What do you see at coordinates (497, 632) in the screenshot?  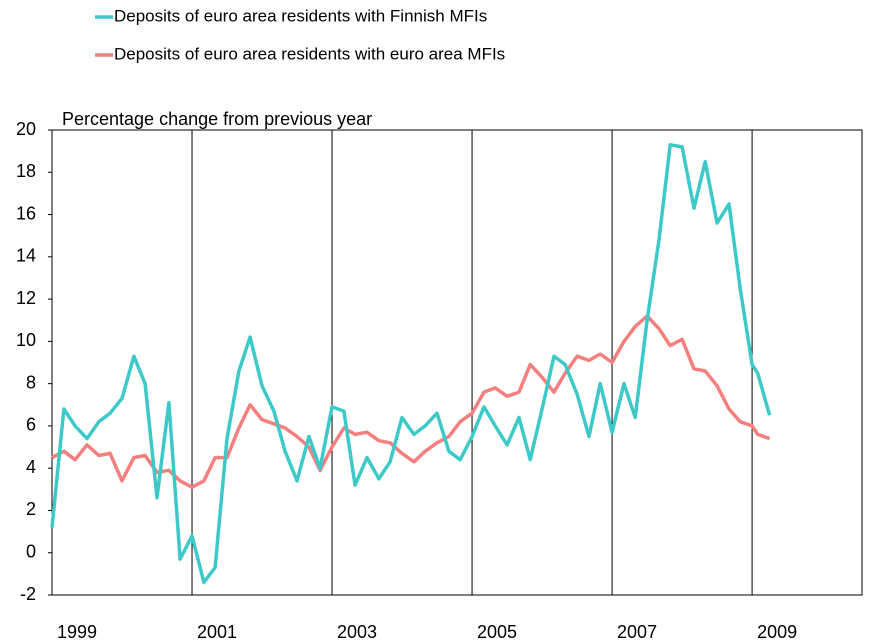 I see `x-tick-label: 2005` at bounding box center [497, 632].